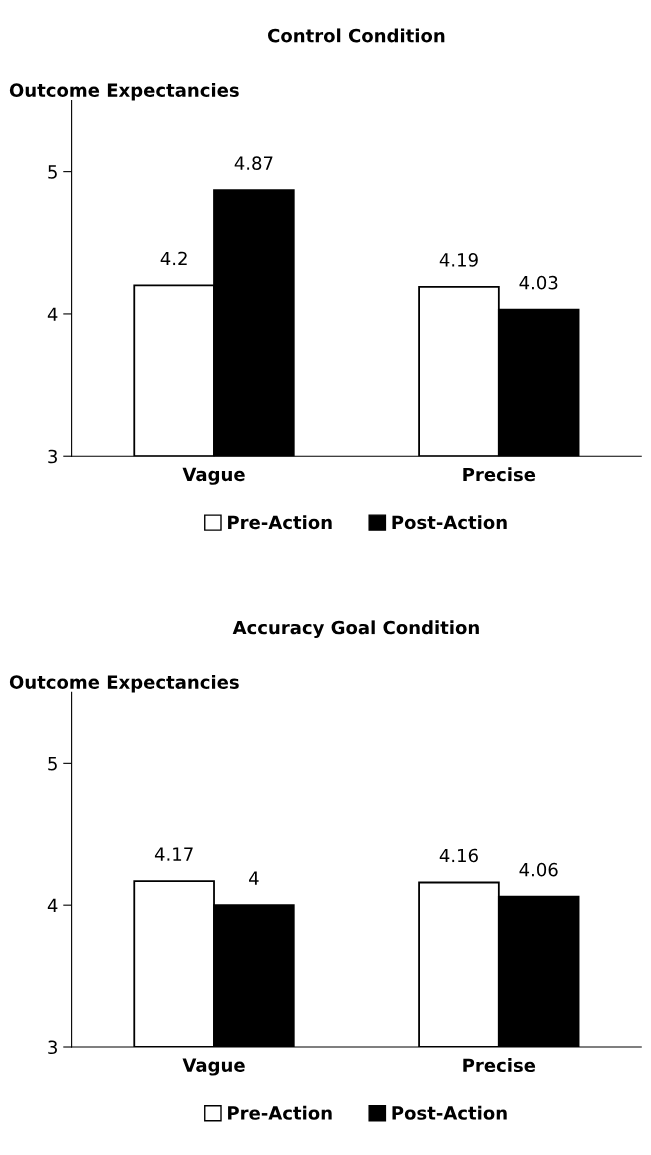  What do you see at coordinates (173, 854) in the screenshot?
I see `data-label: 4.17` at bounding box center [173, 854].